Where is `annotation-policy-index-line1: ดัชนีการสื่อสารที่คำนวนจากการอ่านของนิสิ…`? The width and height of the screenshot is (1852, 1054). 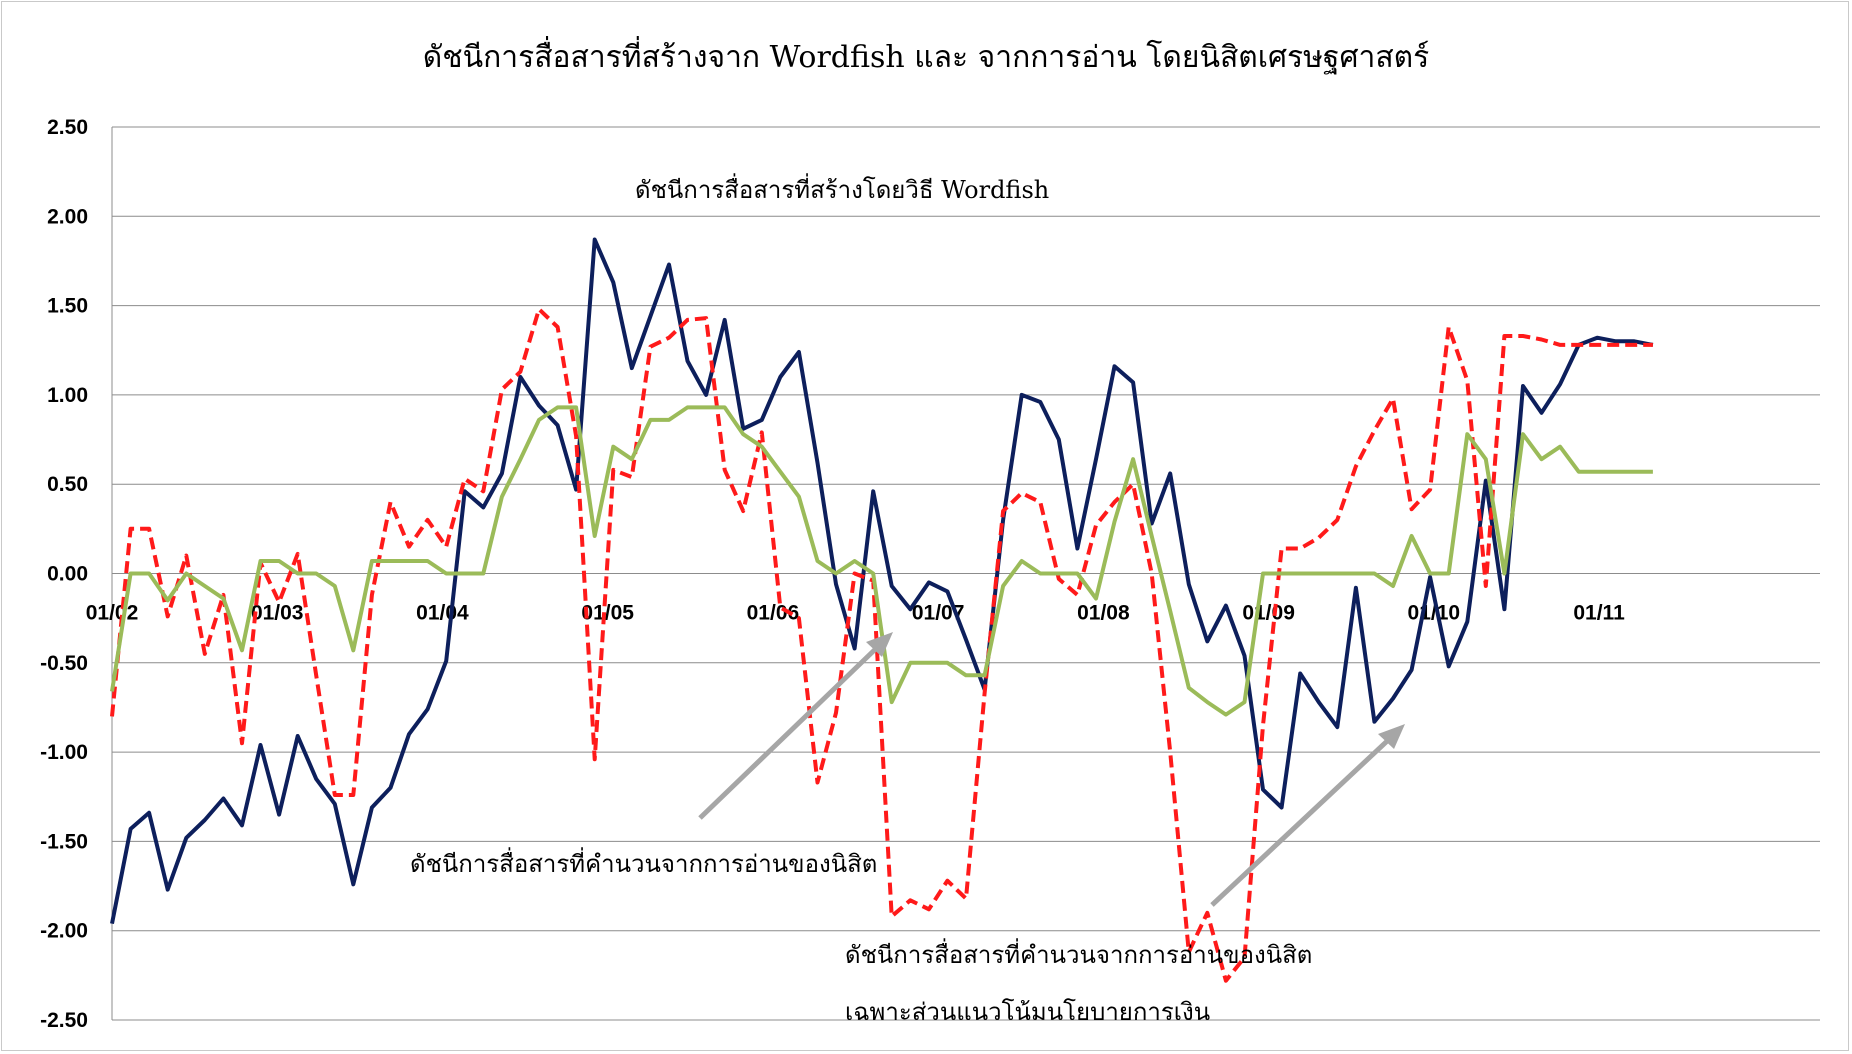 annotation-policy-index-line1: ดัชนีการสื่อสารที่คำนวนจากการอ่านของนิสิ… is located at coordinates (1078, 953).